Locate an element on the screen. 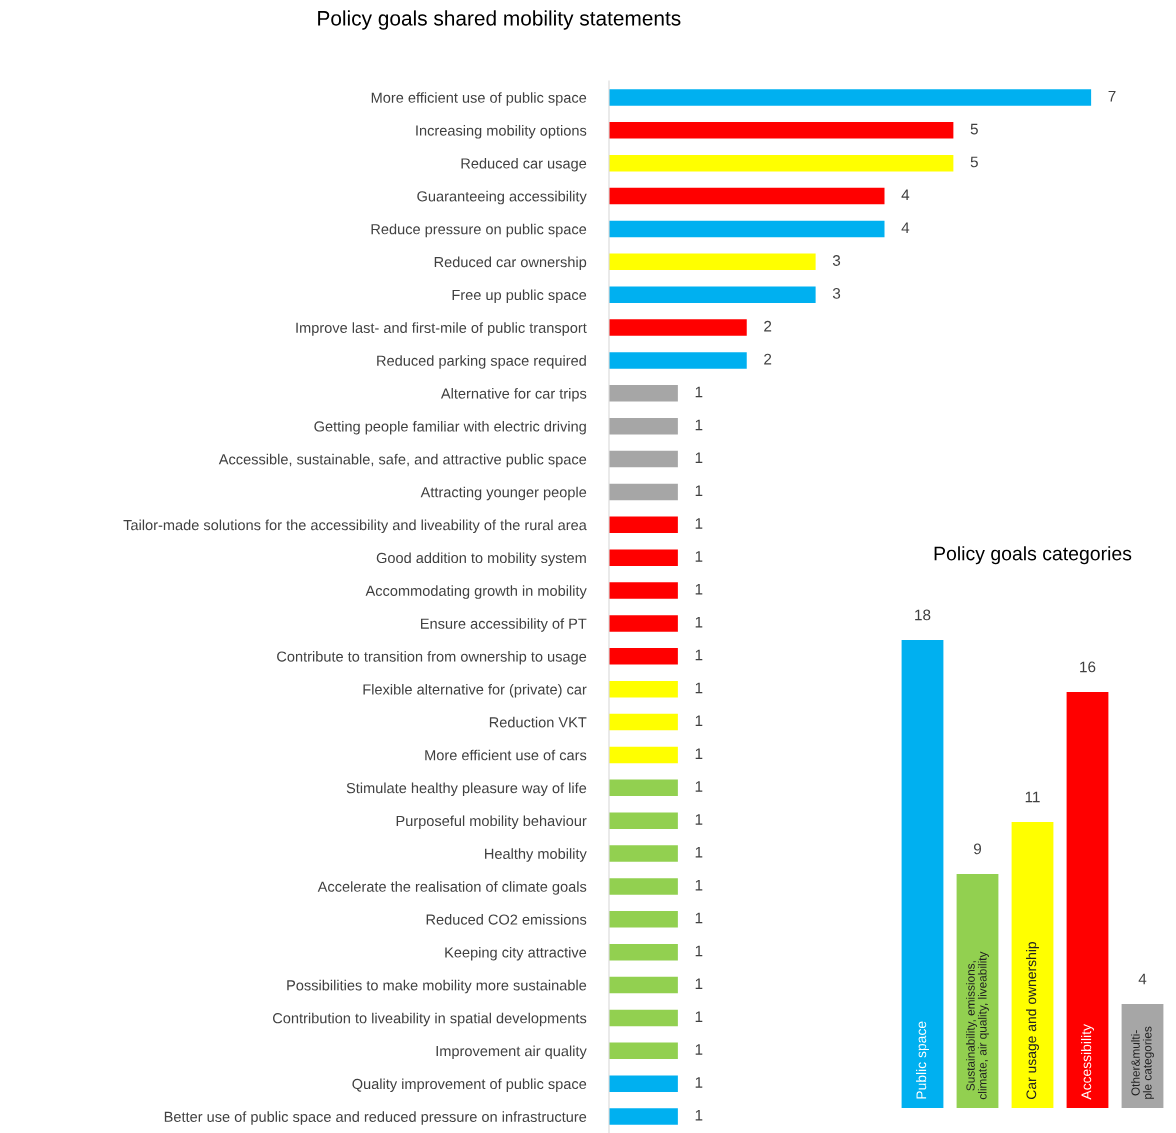 The width and height of the screenshot is (1176, 1133). y-tick-label: Purposeful mobility behaviour is located at coordinates (491, 822).